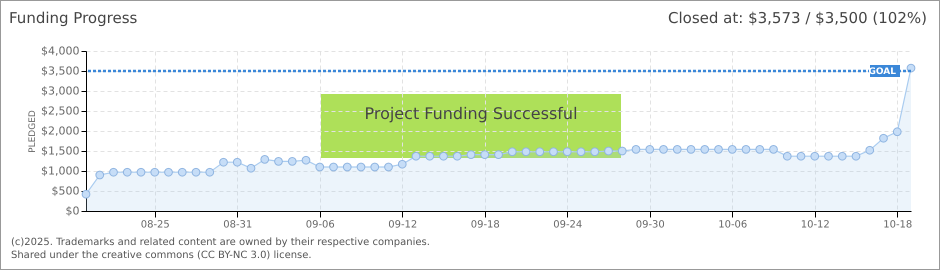 The width and height of the screenshot is (940, 270). What do you see at coordinates (161, 255) in the screenshot?
I see `text: Shared under the creative commons (CC BY-NC 3.0) license.` at bounding box center [161, 255].